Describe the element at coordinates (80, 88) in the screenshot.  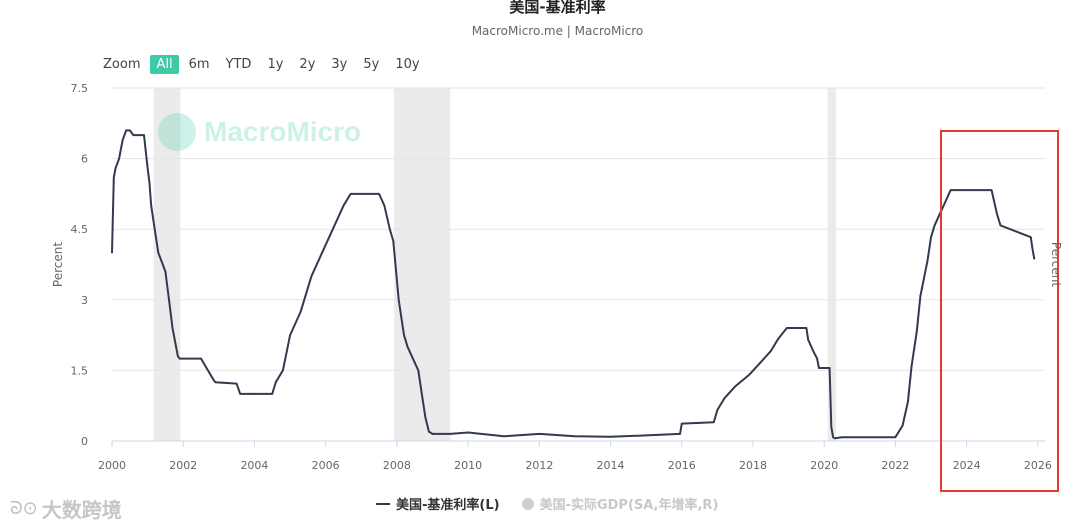
I see `y-tick-label: 7.5` at that location.